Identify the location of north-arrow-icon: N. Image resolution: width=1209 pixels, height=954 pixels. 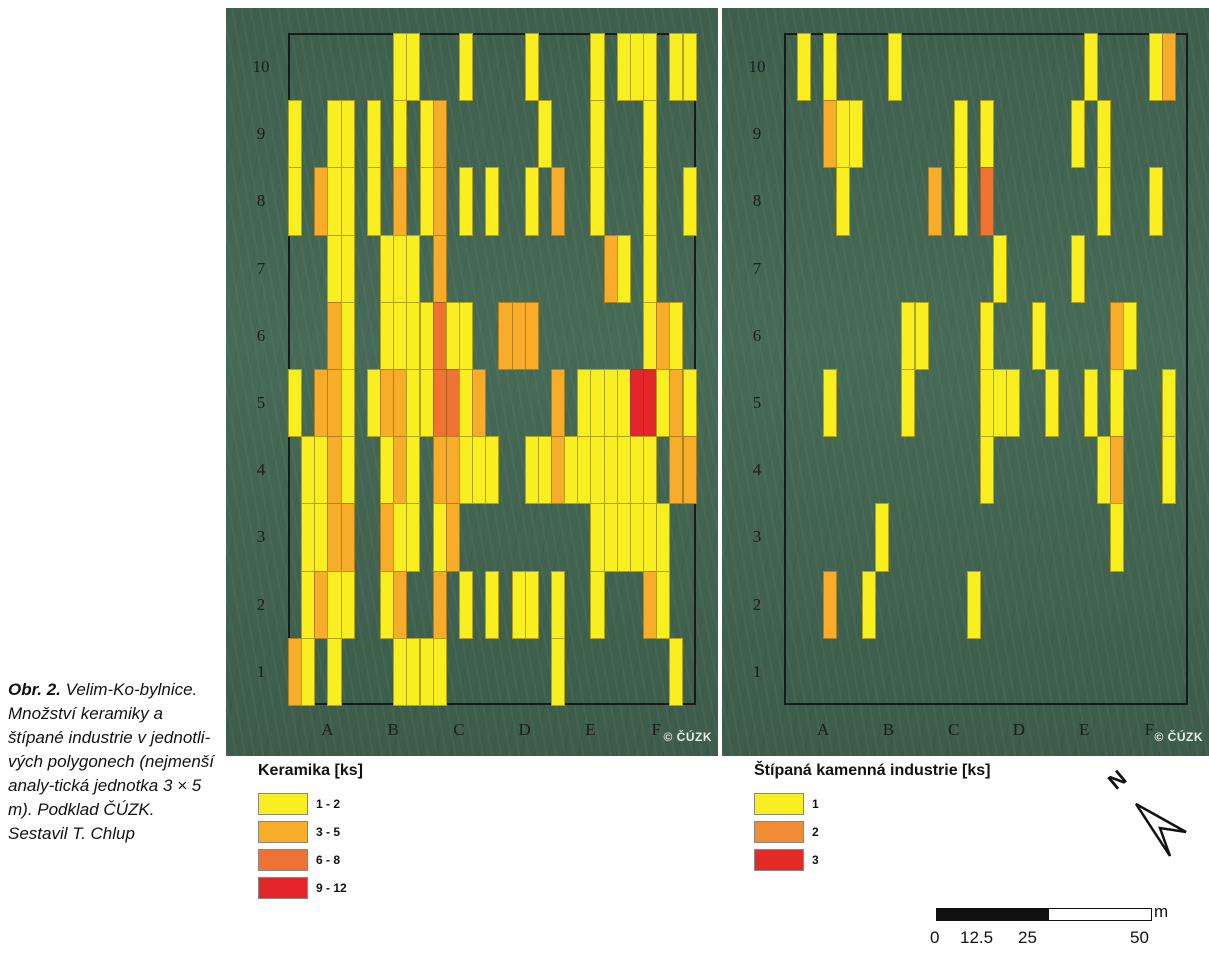
(1145, 813).